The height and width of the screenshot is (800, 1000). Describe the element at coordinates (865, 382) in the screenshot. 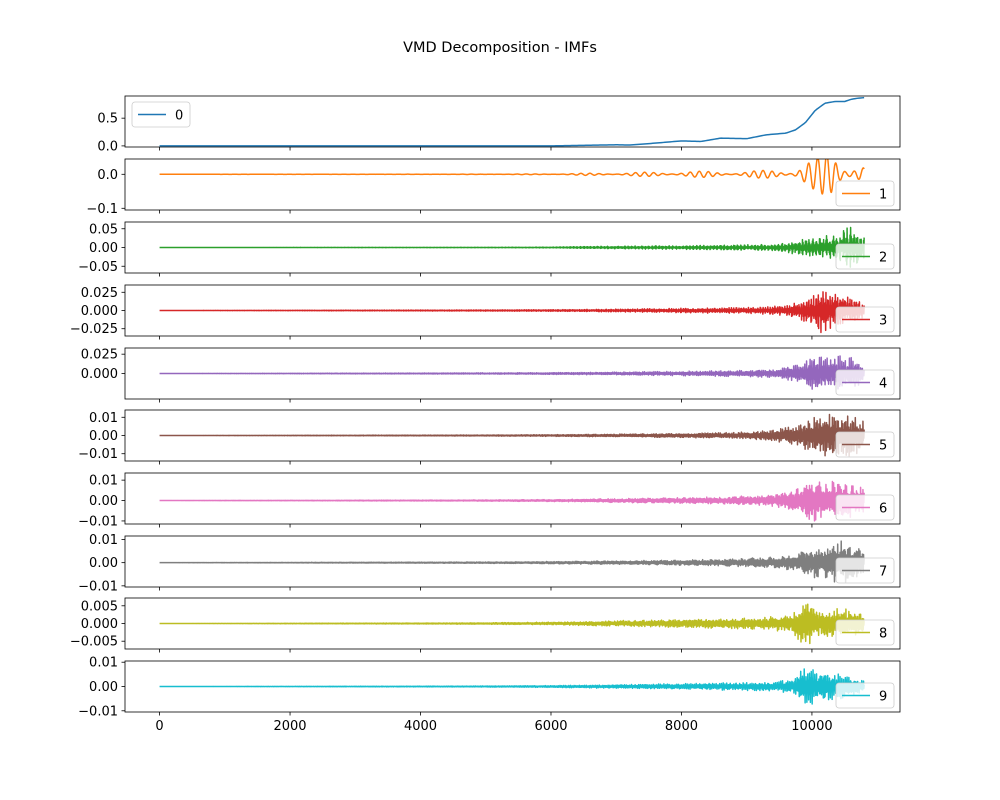

I see `legend-4: 4` at that location.